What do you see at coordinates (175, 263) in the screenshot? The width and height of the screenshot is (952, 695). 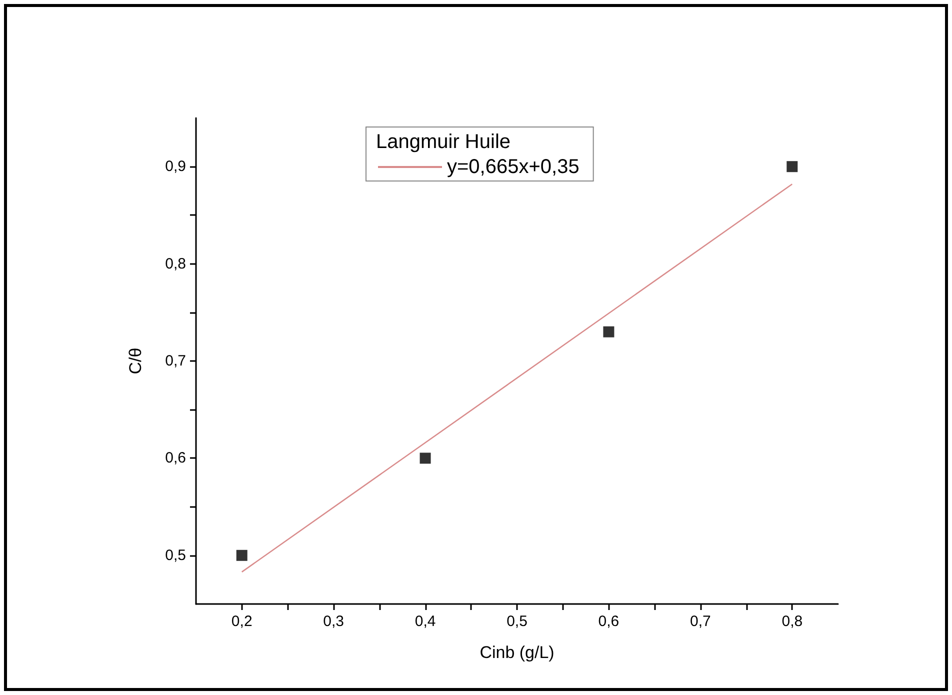 I see `y-tick-label: 0,8` at bounding box center [175, 263].